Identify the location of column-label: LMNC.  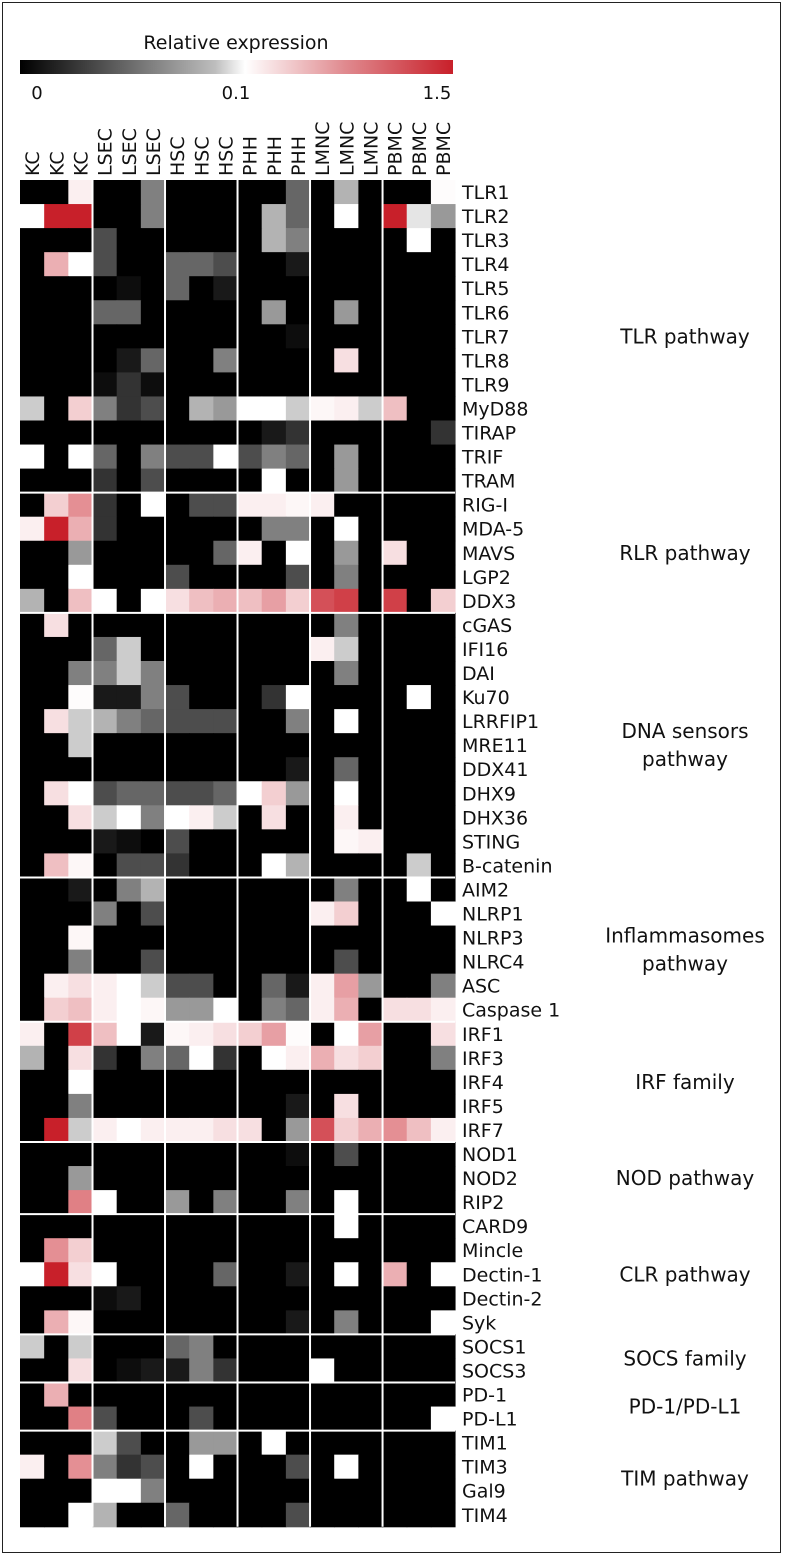
(323, 149).